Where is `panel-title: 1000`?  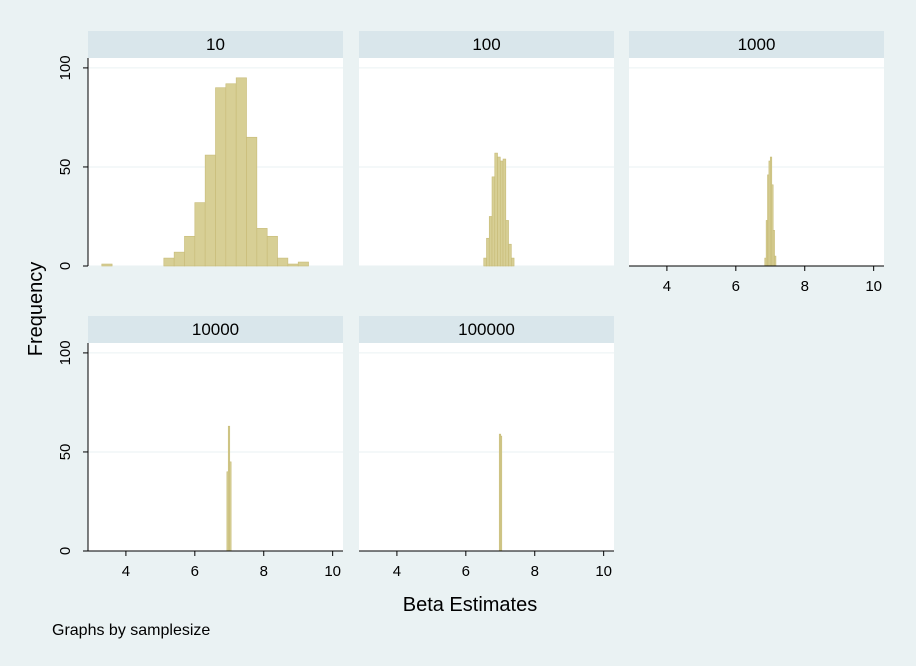 panel-title: 1000 is located at coordinates (757, 44).